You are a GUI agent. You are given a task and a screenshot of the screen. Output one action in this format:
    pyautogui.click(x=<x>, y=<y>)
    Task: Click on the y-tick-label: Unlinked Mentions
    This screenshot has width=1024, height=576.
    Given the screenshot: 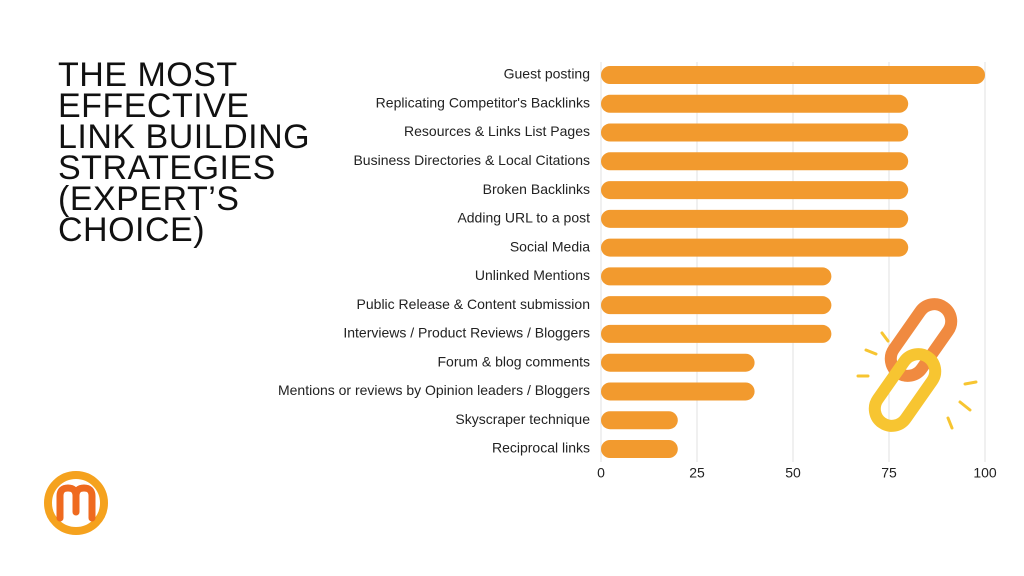 What is the action you would take?
    pyautogui.click(x=532, y=275)
    